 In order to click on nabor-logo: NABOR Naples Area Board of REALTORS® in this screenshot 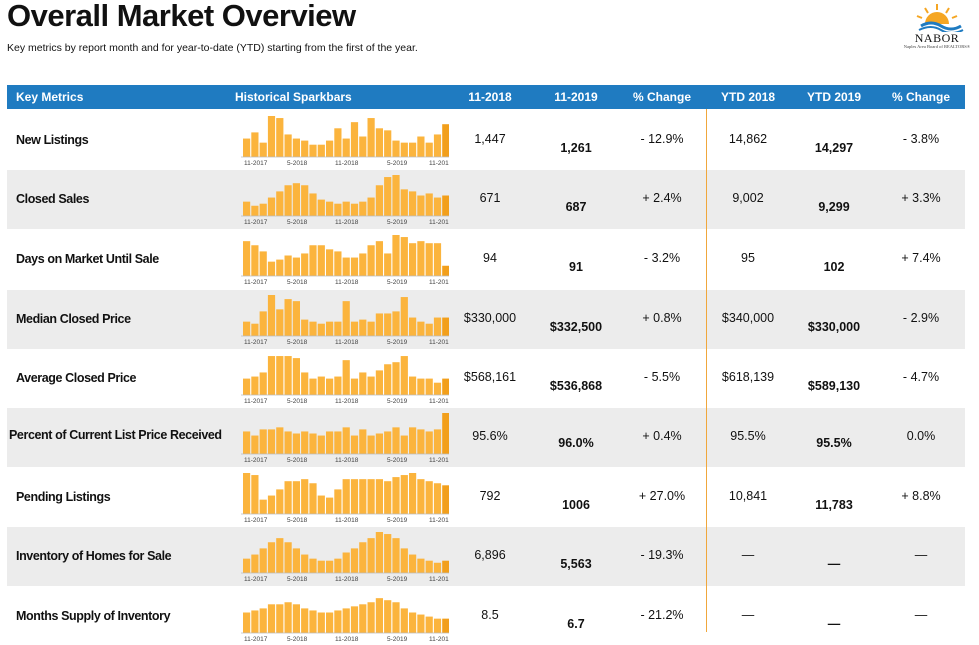, I will do `click(937, 27)`.